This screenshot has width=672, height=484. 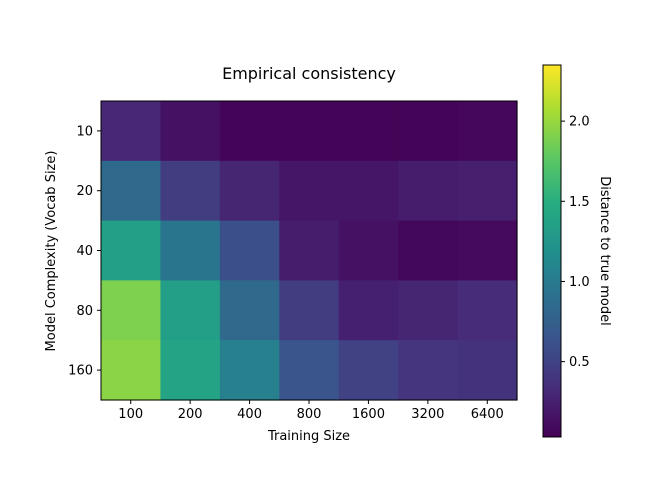 I want to click on x-tick-label: 1600, so click(x=368, y=414).